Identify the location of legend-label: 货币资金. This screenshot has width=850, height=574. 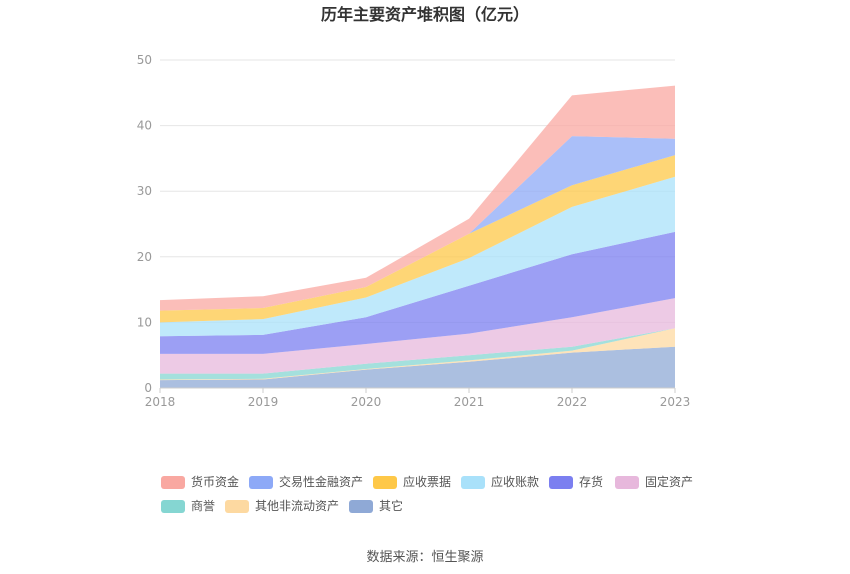
(215, 481).